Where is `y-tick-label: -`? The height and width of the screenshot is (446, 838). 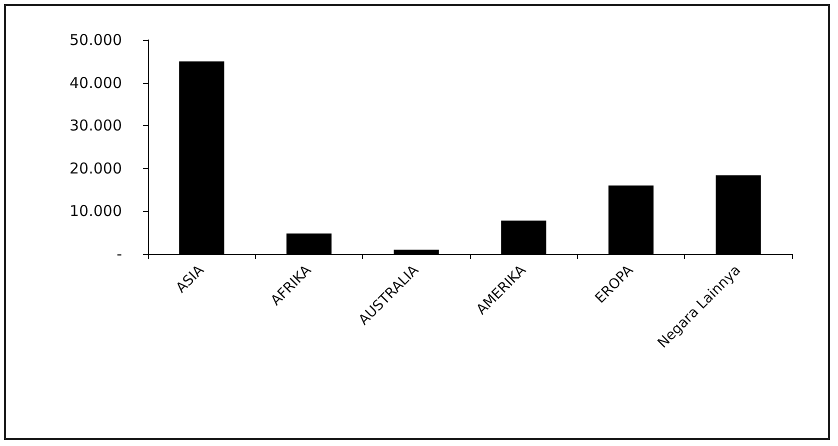 y-tick-label: - is located at coordinates (119, 254).